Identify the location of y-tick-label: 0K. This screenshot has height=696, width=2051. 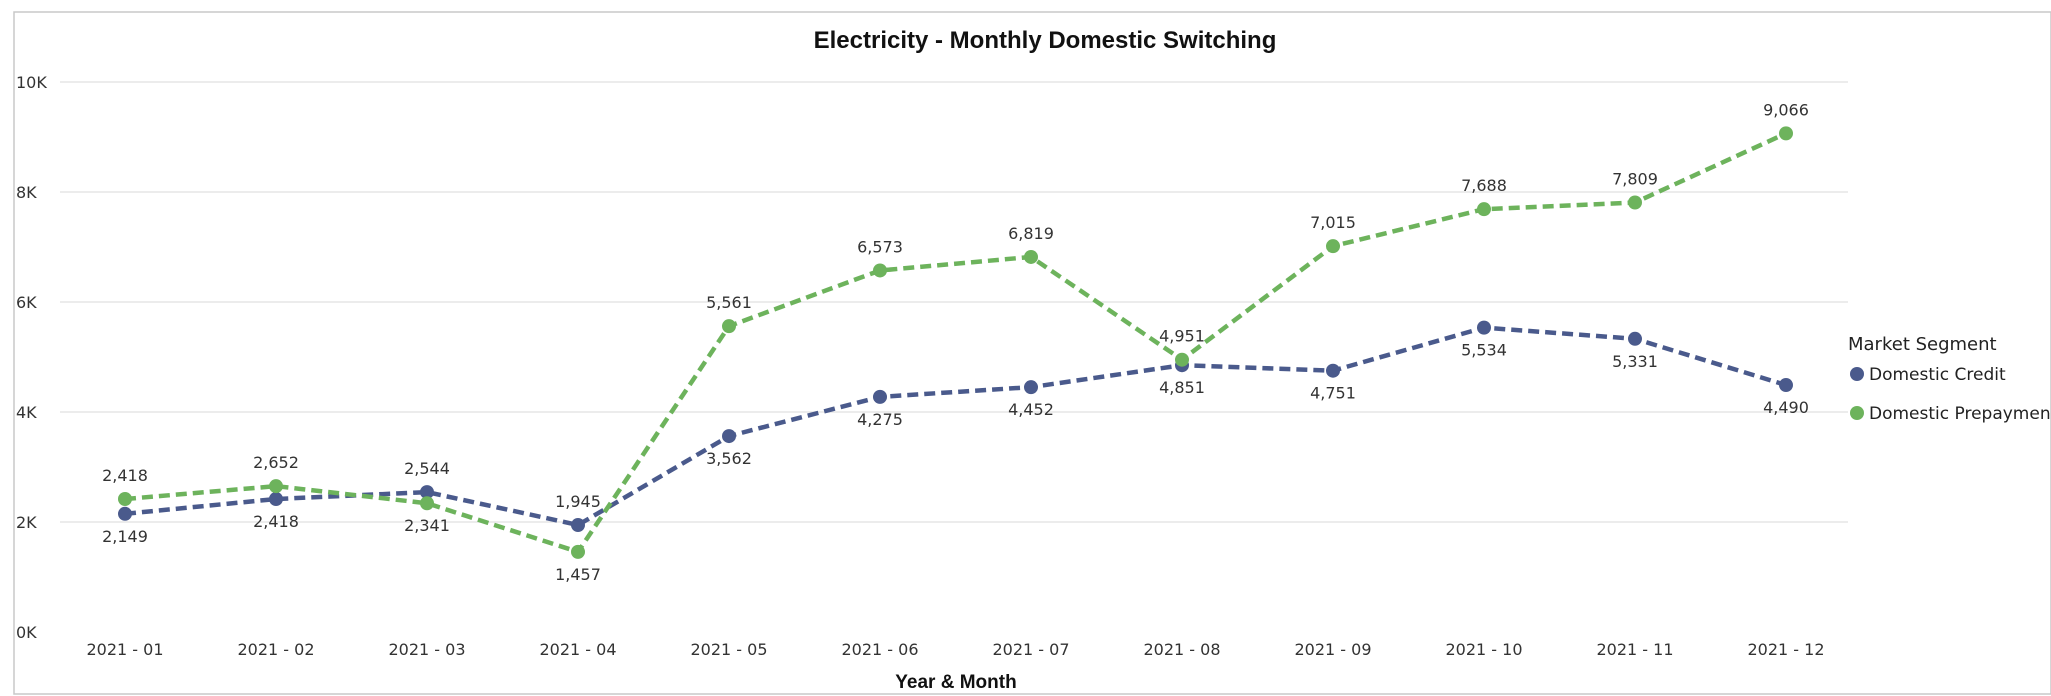
(26, 632).